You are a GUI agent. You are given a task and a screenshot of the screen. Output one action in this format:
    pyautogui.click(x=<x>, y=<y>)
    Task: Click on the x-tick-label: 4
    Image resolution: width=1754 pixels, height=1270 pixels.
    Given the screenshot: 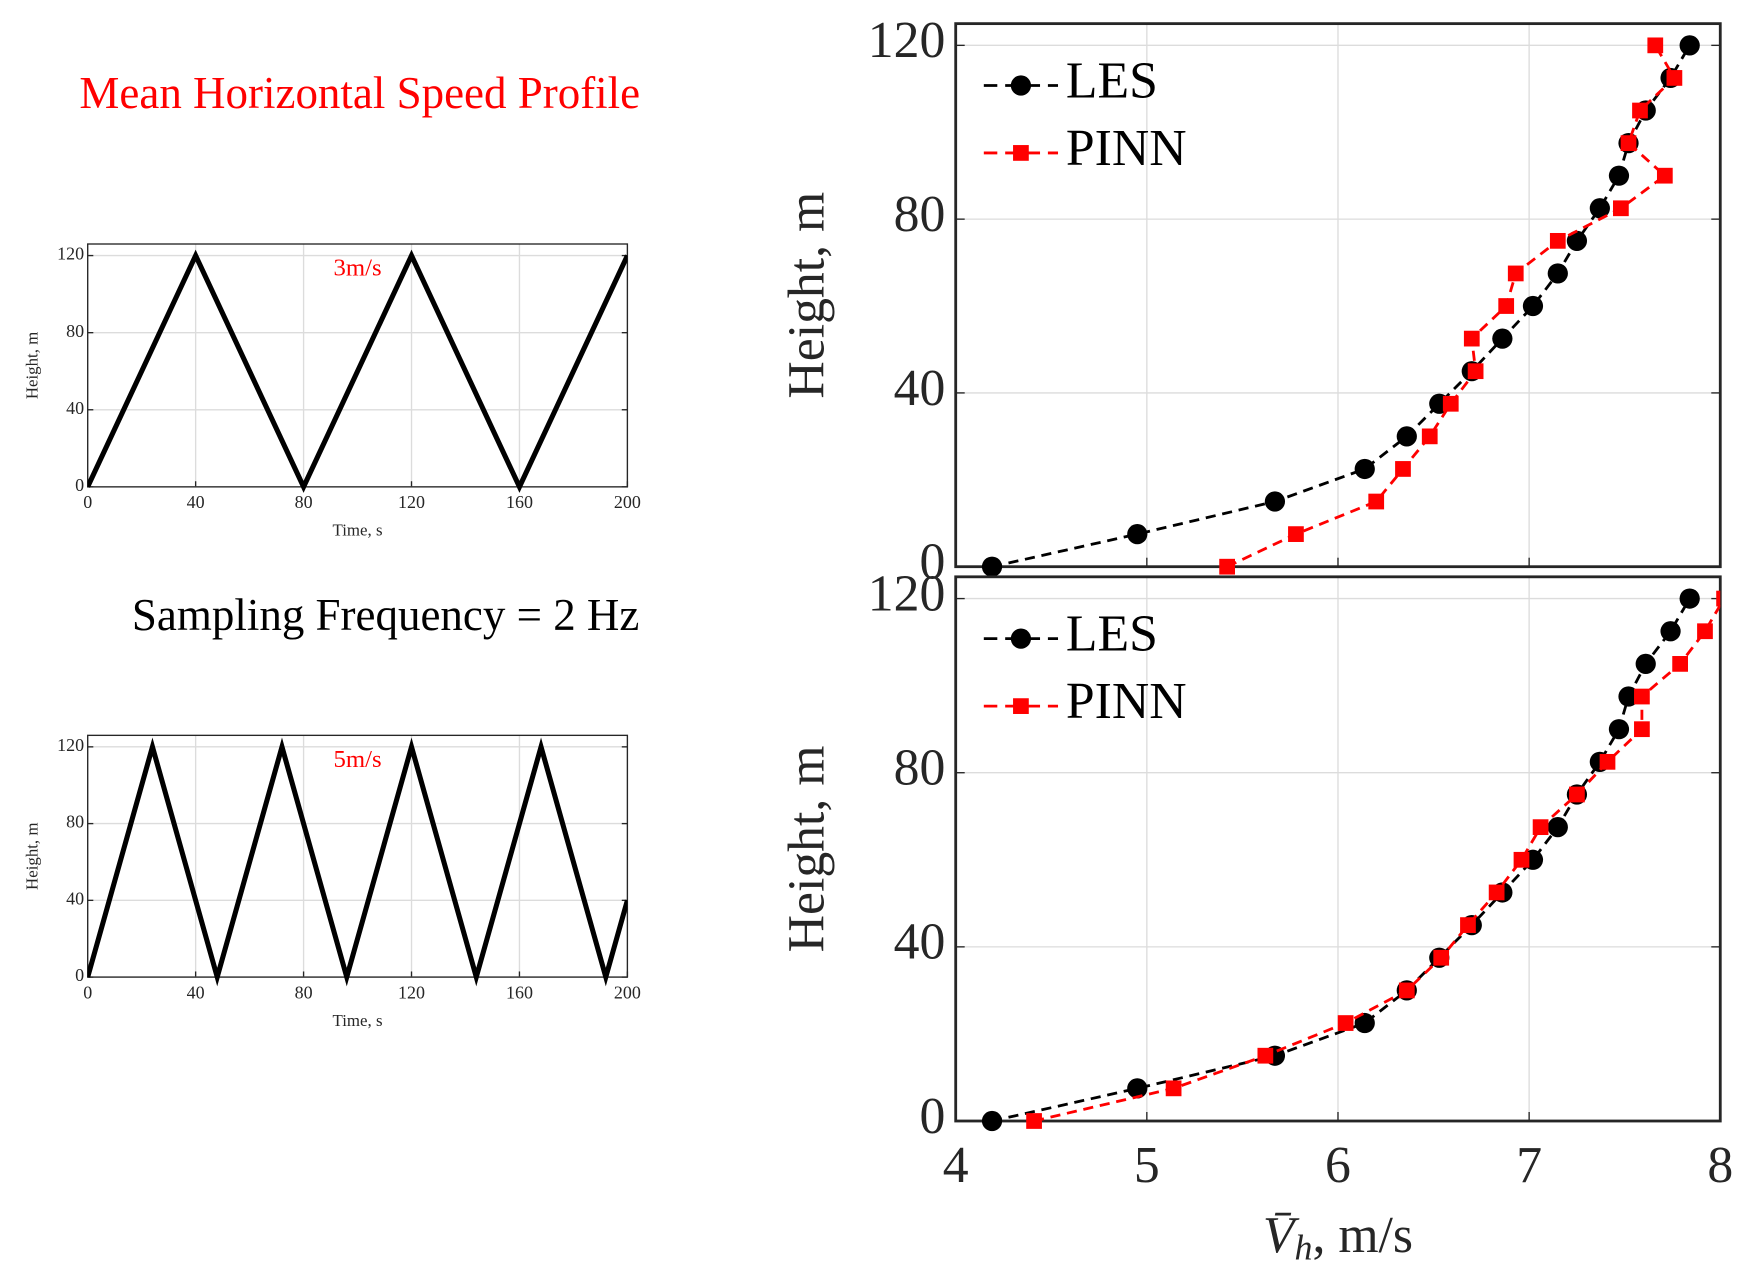 What is the action you would take?
    pyautogui.click(x=956, y=1165)
    